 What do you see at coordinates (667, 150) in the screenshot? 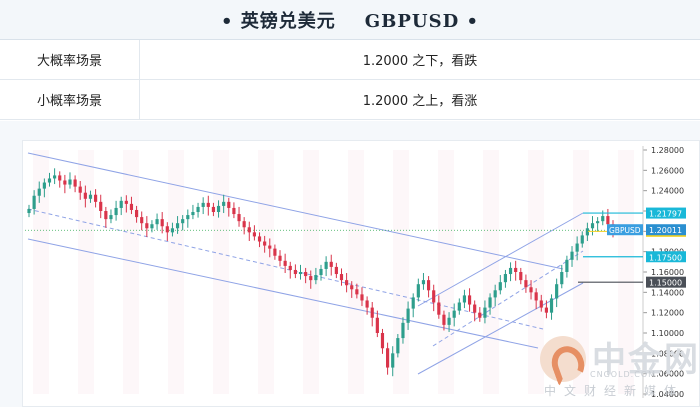
I see `y-tick-label: 1.28000` at bounding box center [667, 150].